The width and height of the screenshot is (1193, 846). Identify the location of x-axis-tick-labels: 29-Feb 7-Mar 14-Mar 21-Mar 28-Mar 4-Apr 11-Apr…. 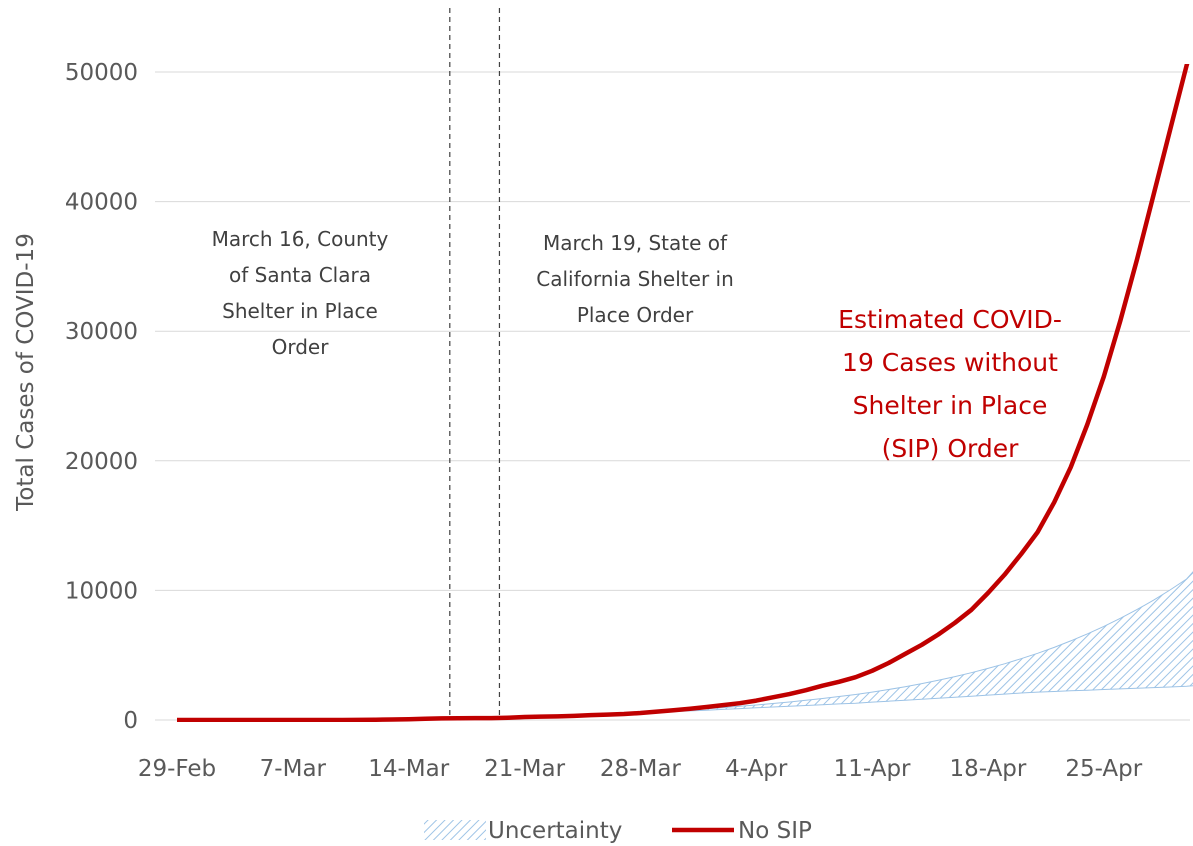
(640, 769).